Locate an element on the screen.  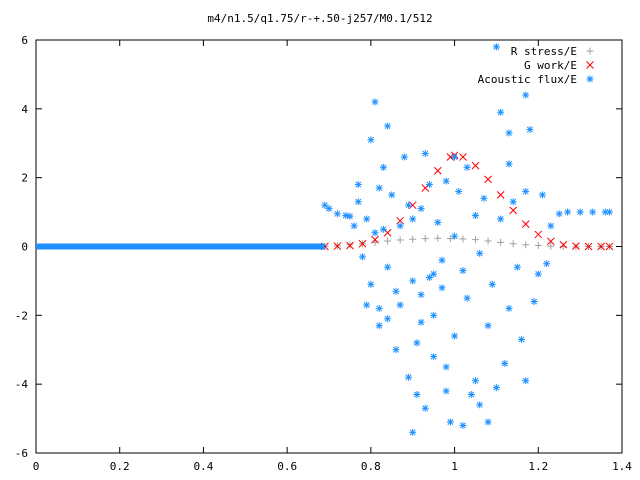
legend-label: Acoustic flux/E is located at coordinates (527, 79).